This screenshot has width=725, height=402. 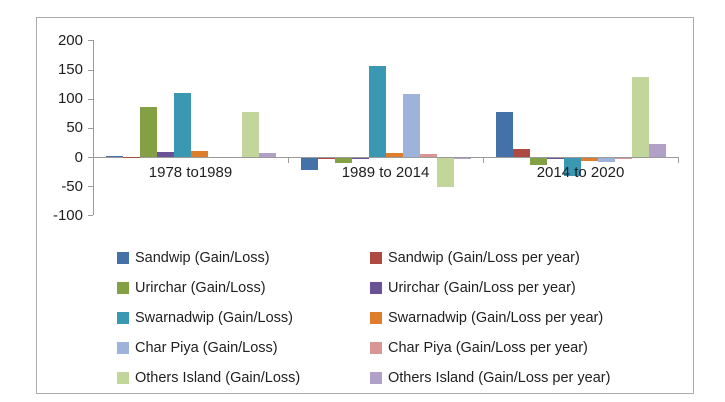 What do you see at coordinates (206, 348) in the screenshot?
I see `legend-label: Char Piya (Gain/Loss)` at bounding box center [206, 348].